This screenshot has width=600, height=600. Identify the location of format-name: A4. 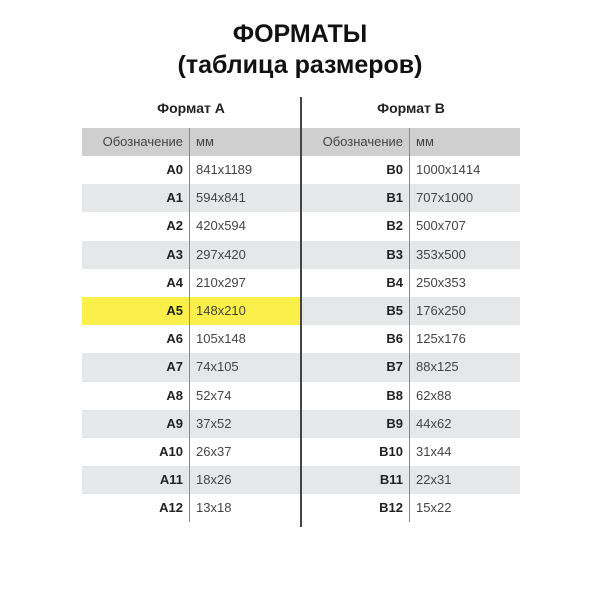
(136, 282).